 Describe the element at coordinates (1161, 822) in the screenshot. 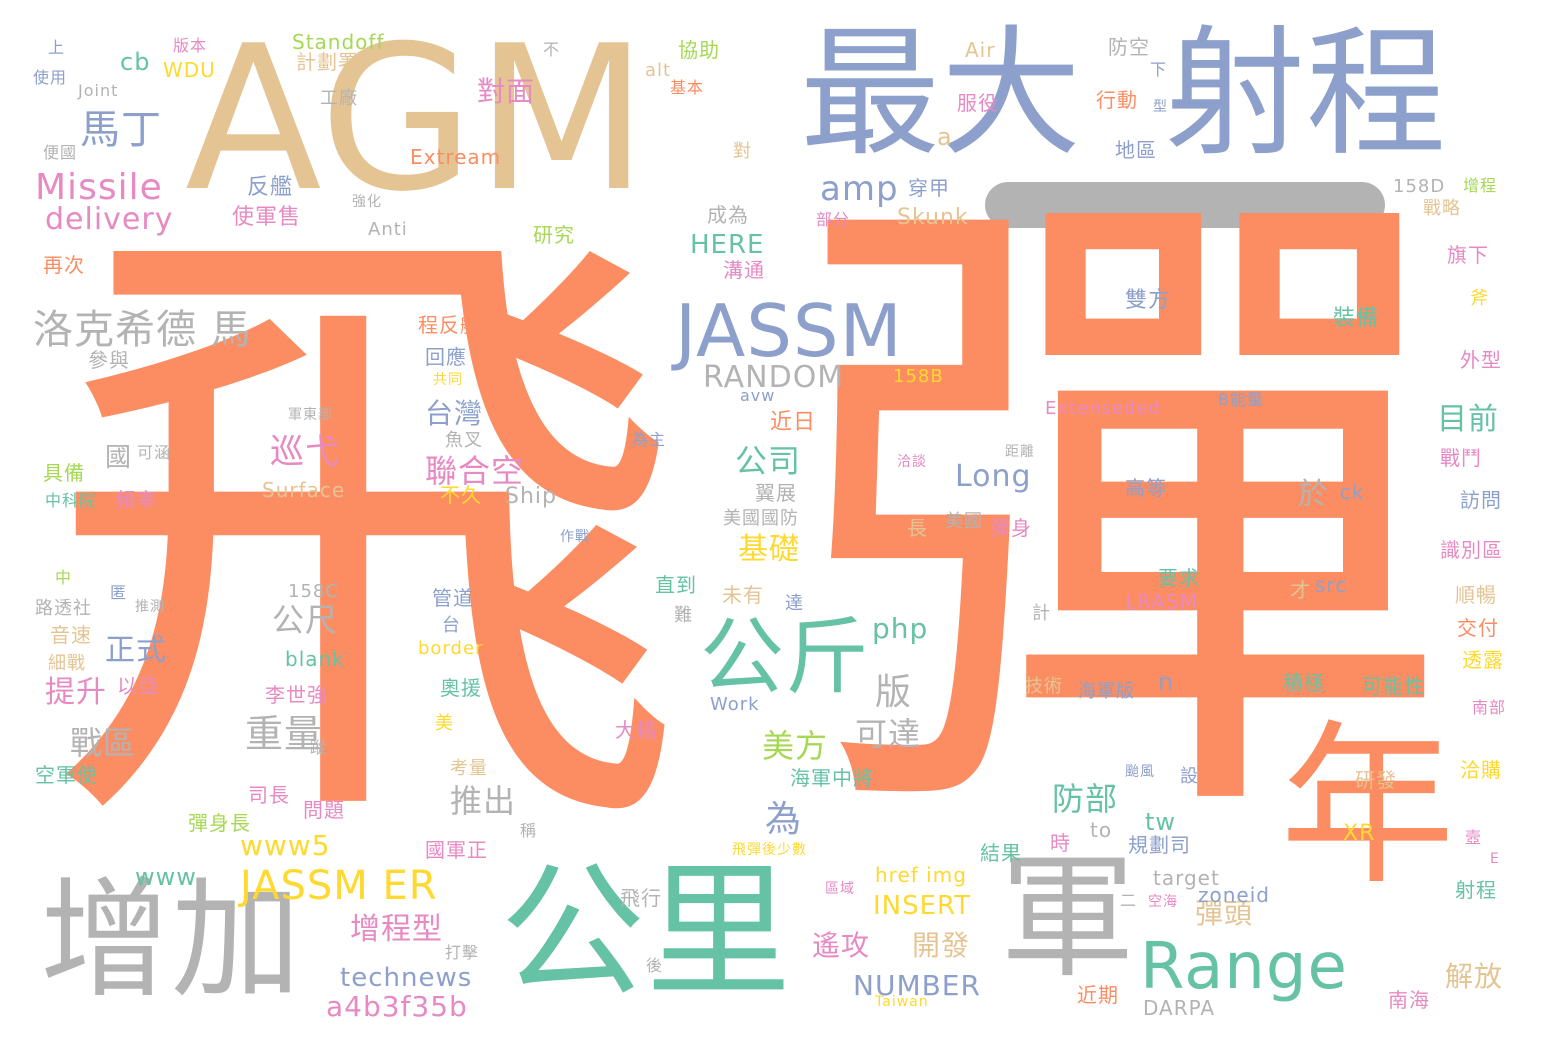

I see `cloud-word-tw-179: tw` at that location.